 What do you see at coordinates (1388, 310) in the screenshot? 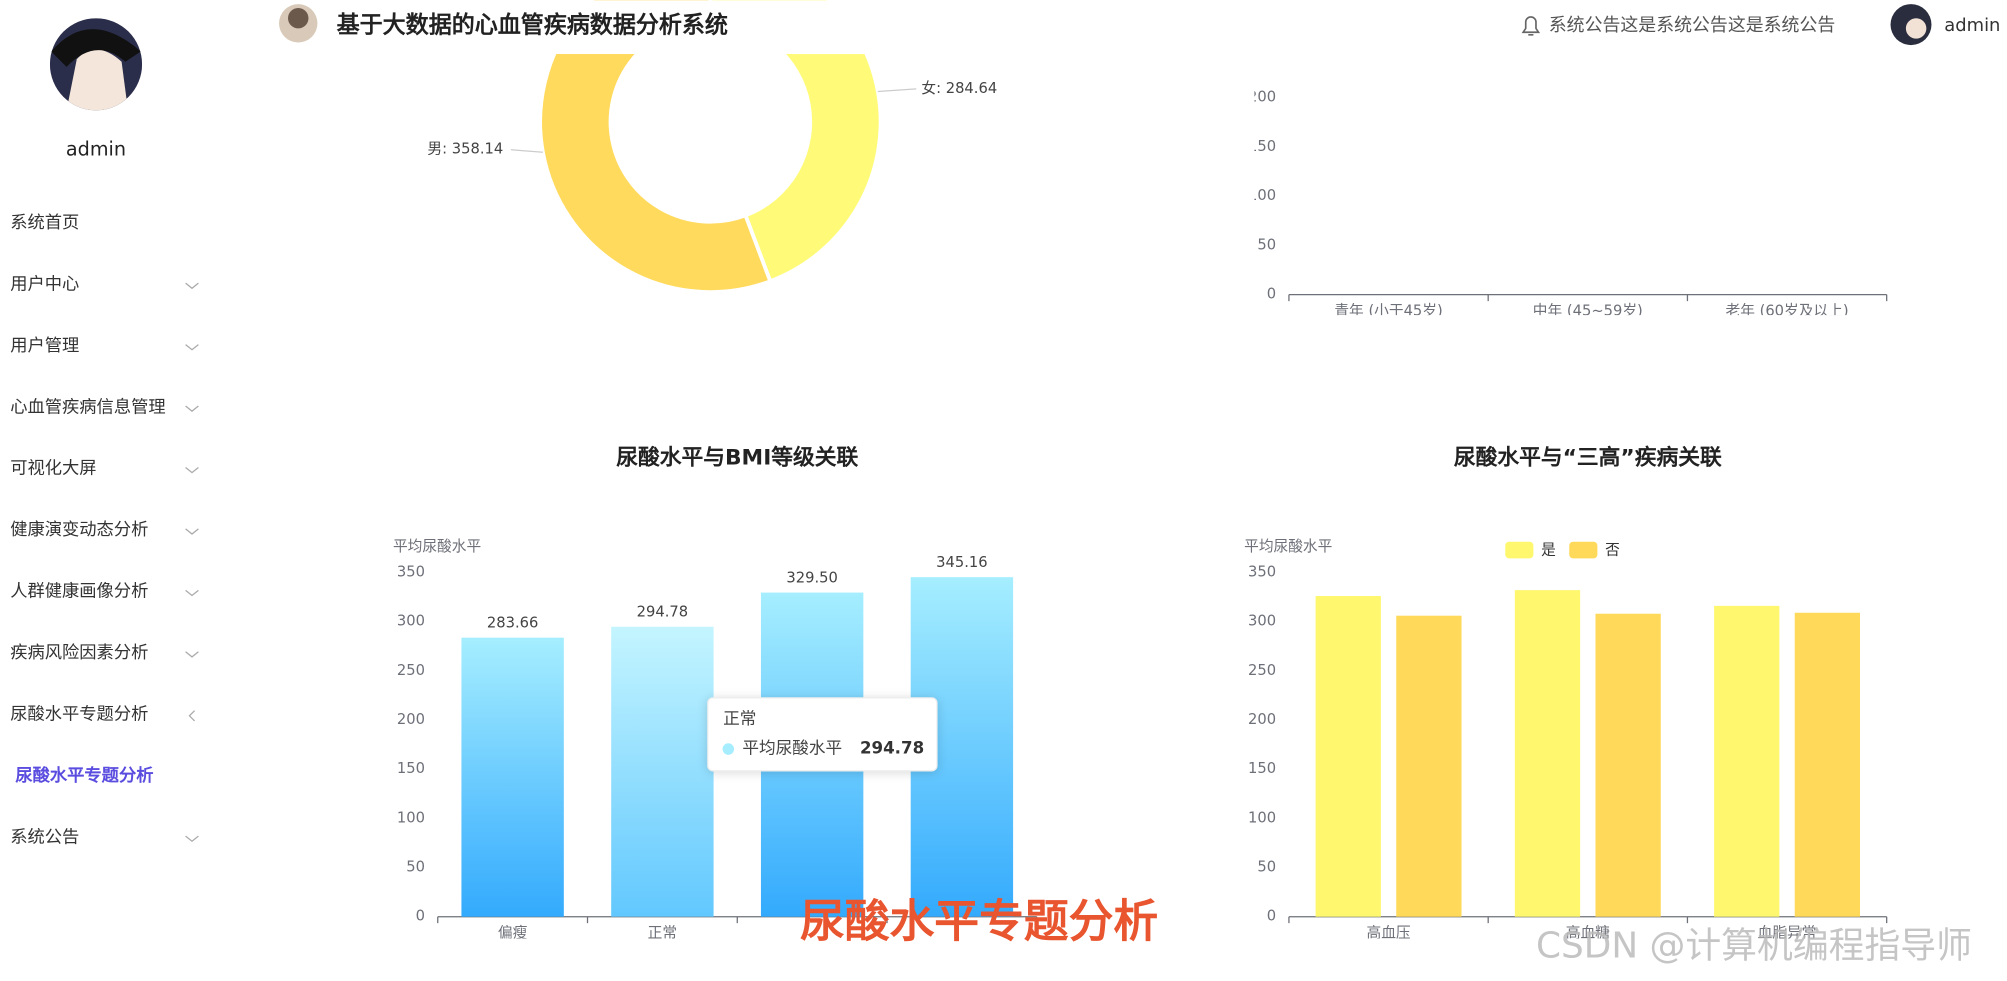
I see `x-tick-label: 青年 (小于45岁)` at bounding box center [1388, 310].